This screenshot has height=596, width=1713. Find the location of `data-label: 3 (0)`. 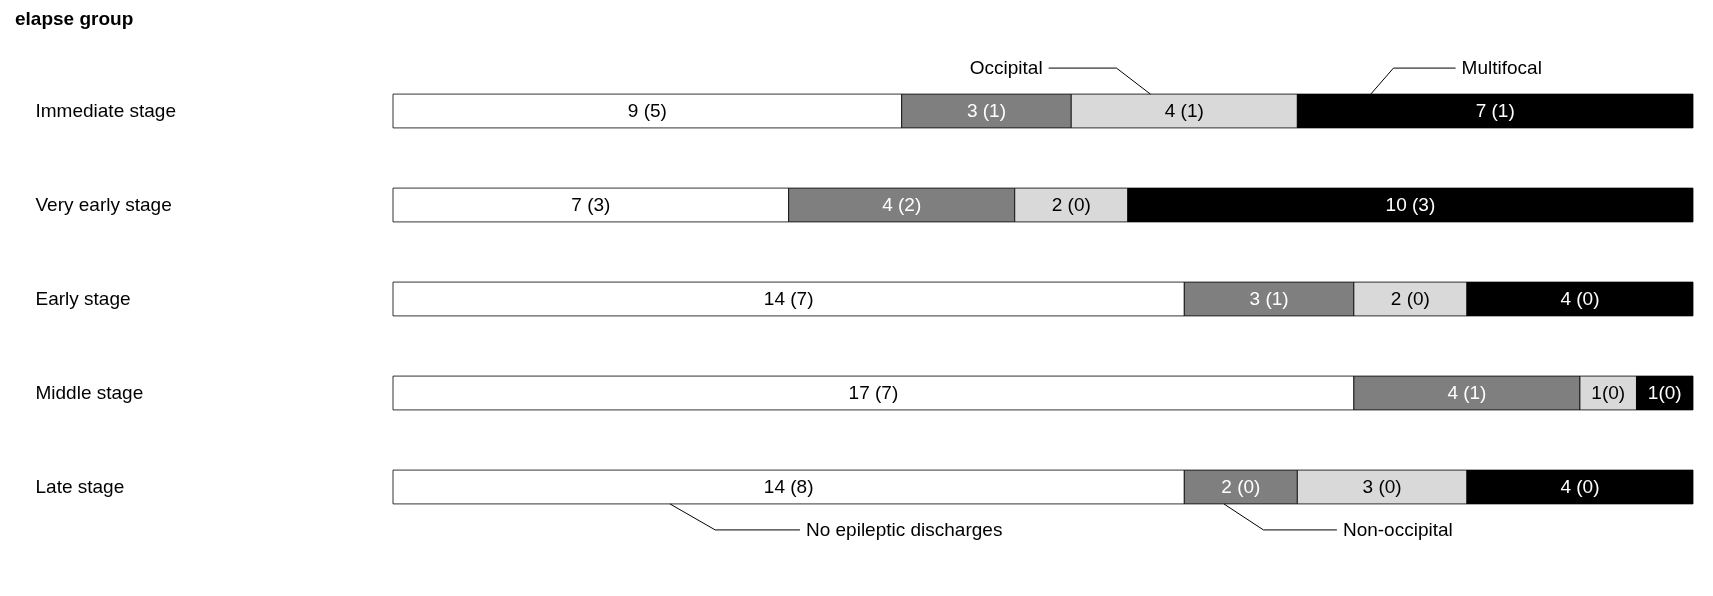

data-label: 3 (0) is located at coordinates (1382, 486).